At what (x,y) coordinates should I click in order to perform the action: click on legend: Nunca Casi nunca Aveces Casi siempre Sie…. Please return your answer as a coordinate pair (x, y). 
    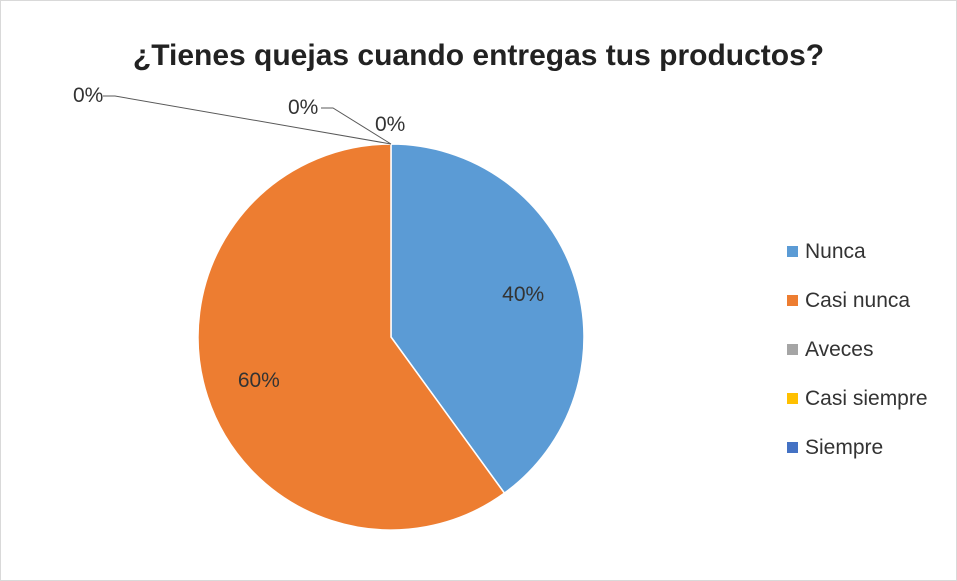
    Looking at the image, I should click on (857, 349).